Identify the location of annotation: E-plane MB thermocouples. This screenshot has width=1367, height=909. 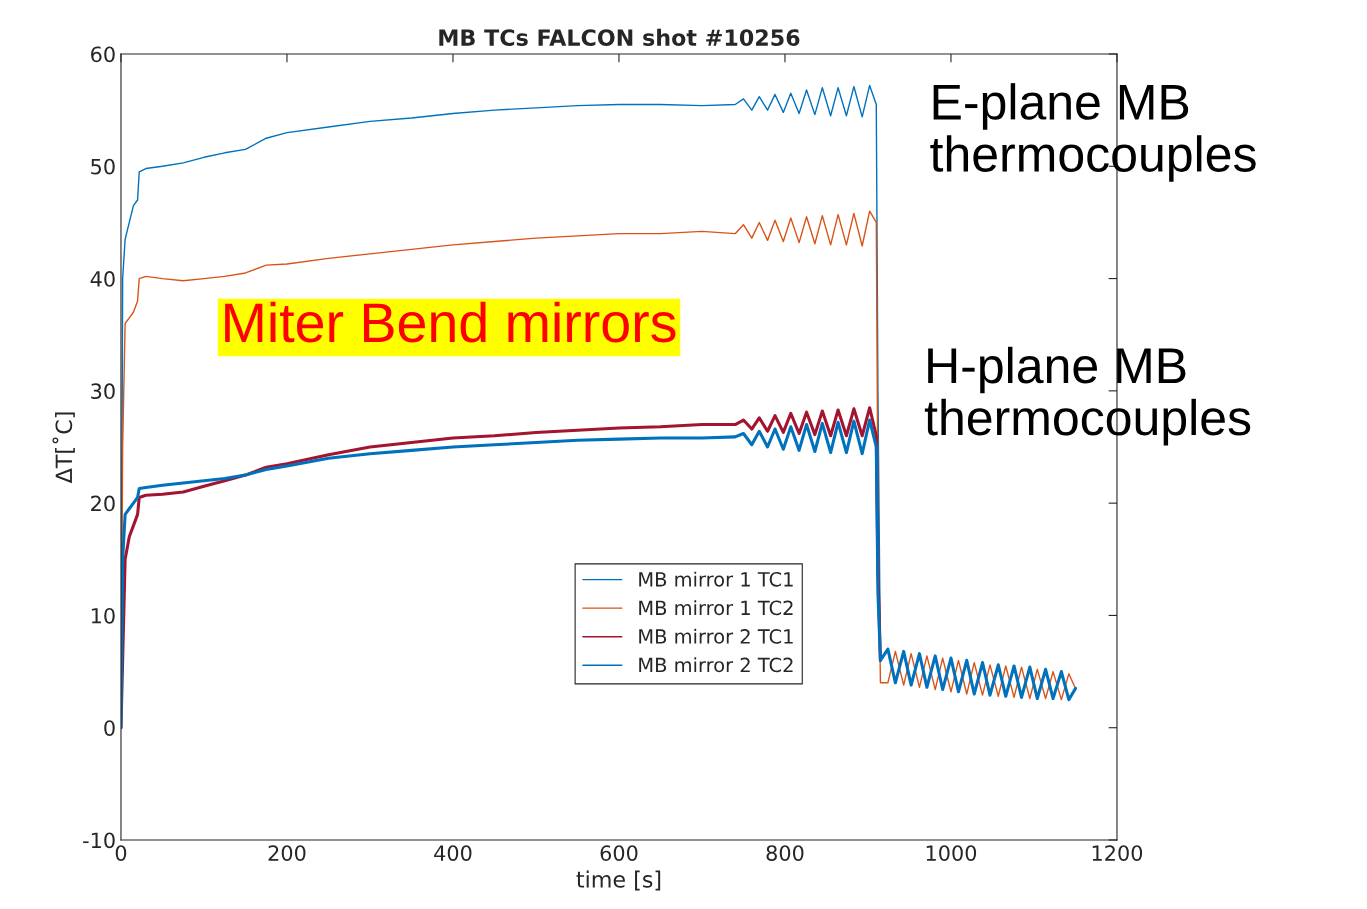
(1093, 132).